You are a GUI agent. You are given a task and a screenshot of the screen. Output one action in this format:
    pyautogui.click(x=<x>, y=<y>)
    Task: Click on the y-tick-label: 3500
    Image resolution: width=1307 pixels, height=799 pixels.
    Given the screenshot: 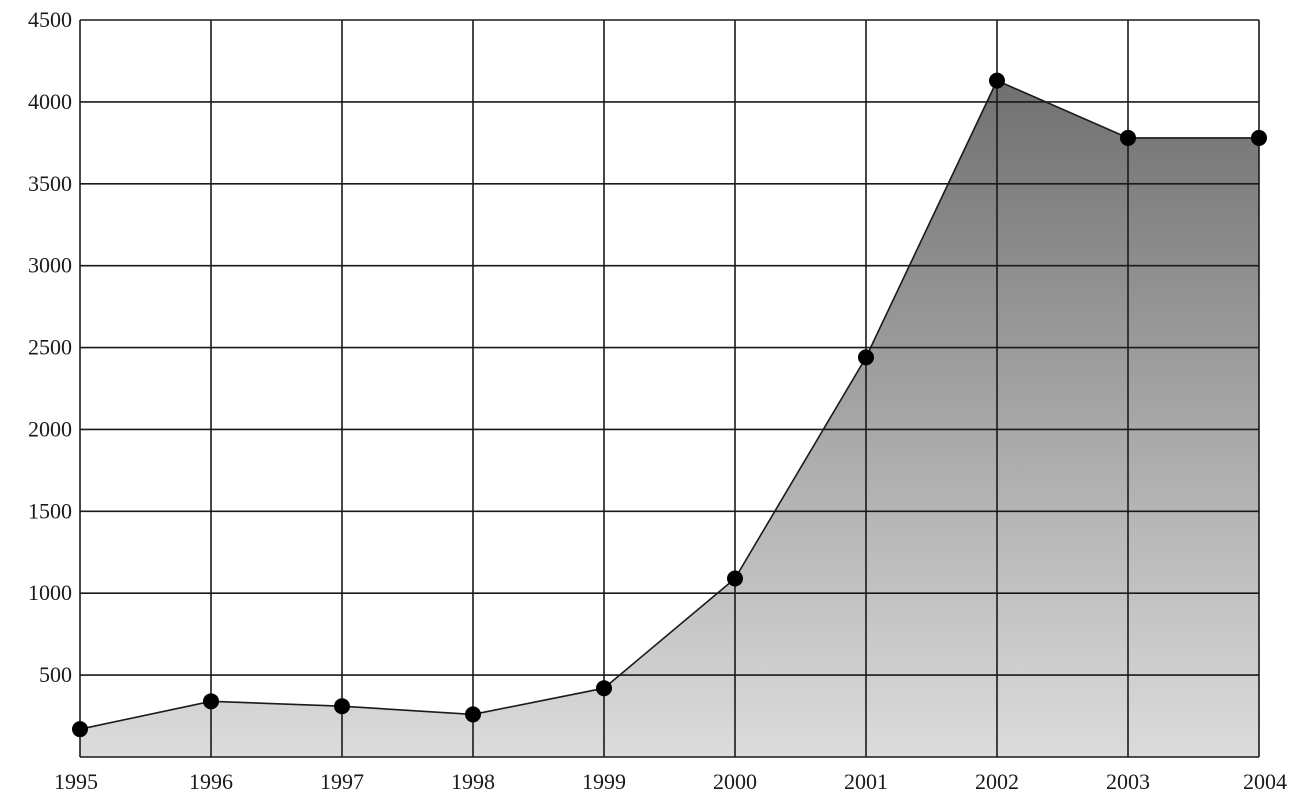 What is the action you would take?
    pyautogui.click(x=50, y=183)
    